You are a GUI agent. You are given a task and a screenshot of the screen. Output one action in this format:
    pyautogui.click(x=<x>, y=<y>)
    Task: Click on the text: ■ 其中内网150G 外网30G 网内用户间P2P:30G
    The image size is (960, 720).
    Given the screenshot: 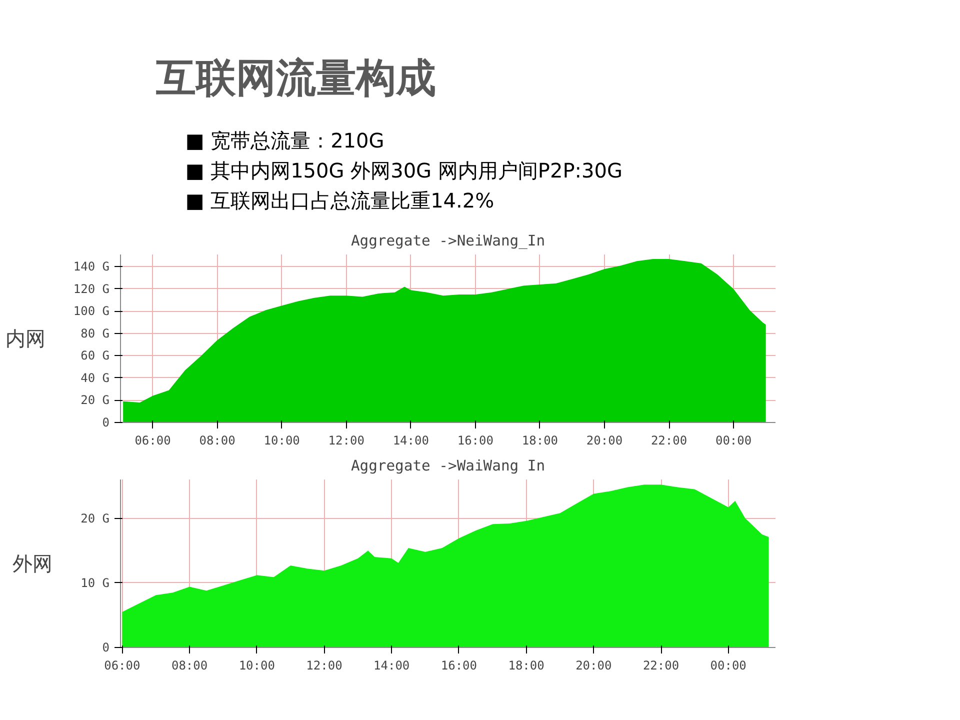 What is the action you would take?
    pyautogui.click(x=403, y=170)
    